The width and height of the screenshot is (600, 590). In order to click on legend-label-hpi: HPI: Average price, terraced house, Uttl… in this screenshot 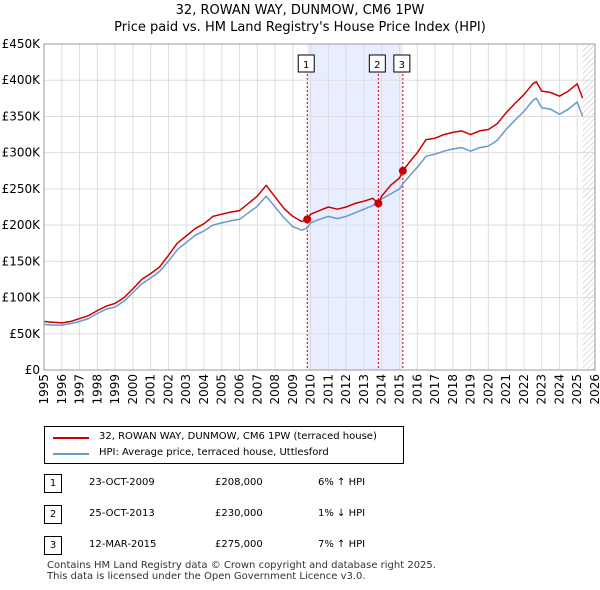, I will do `click(214, 452)`.